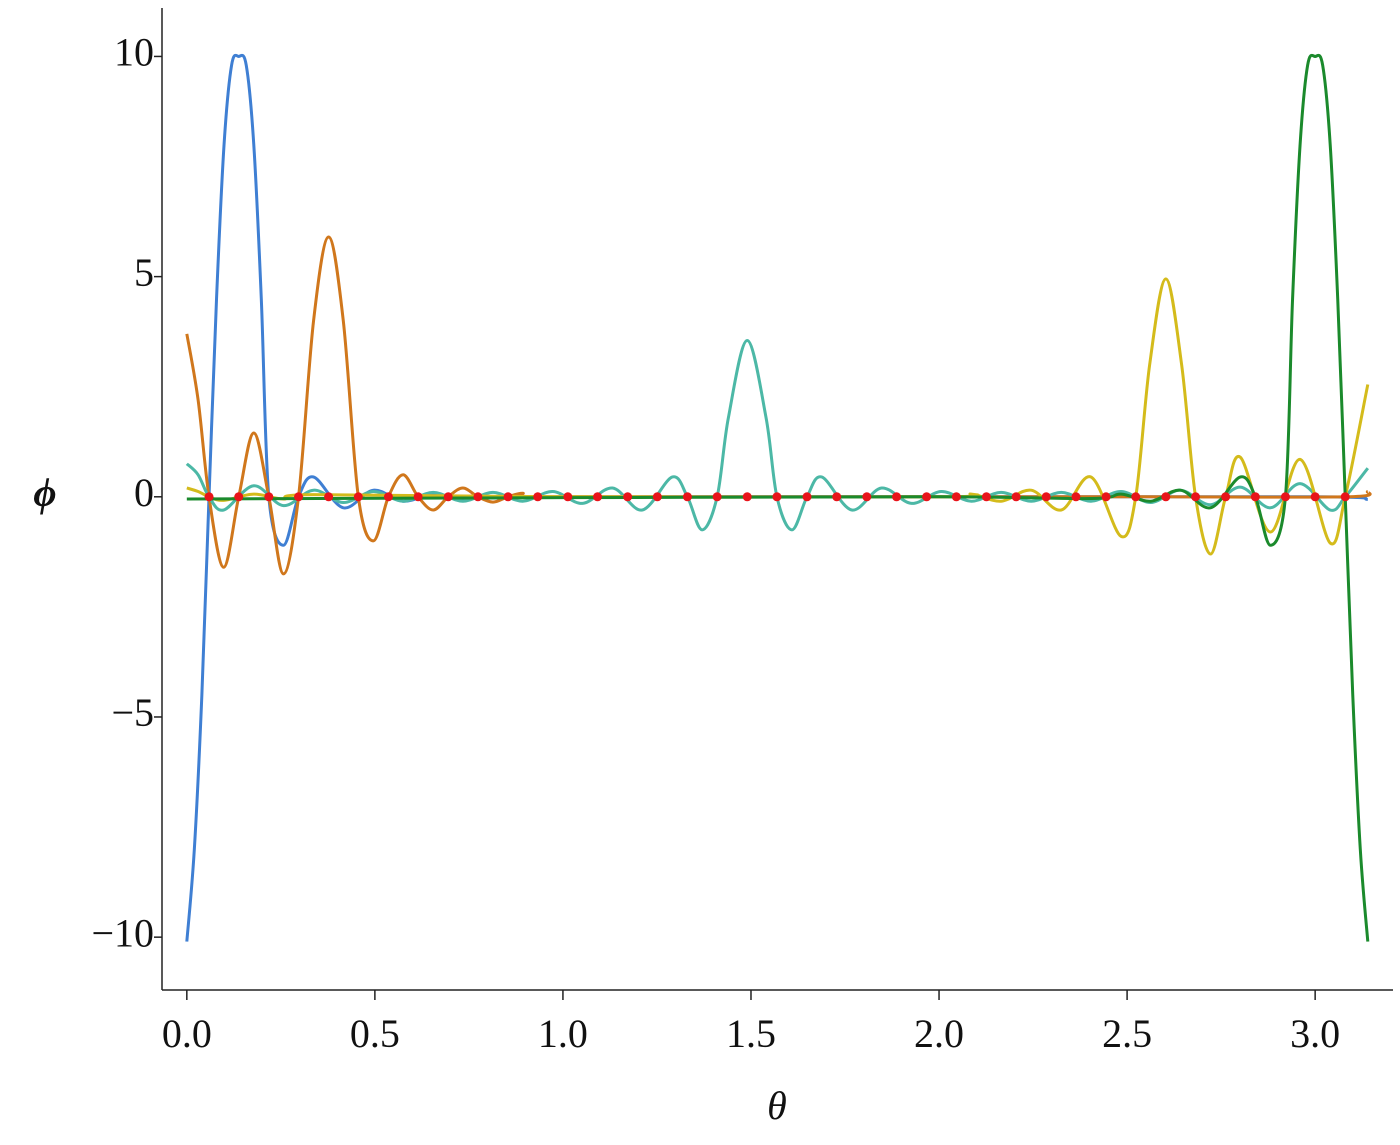  I want to click on x-tick-label: 0.5, so click(375, 1033).